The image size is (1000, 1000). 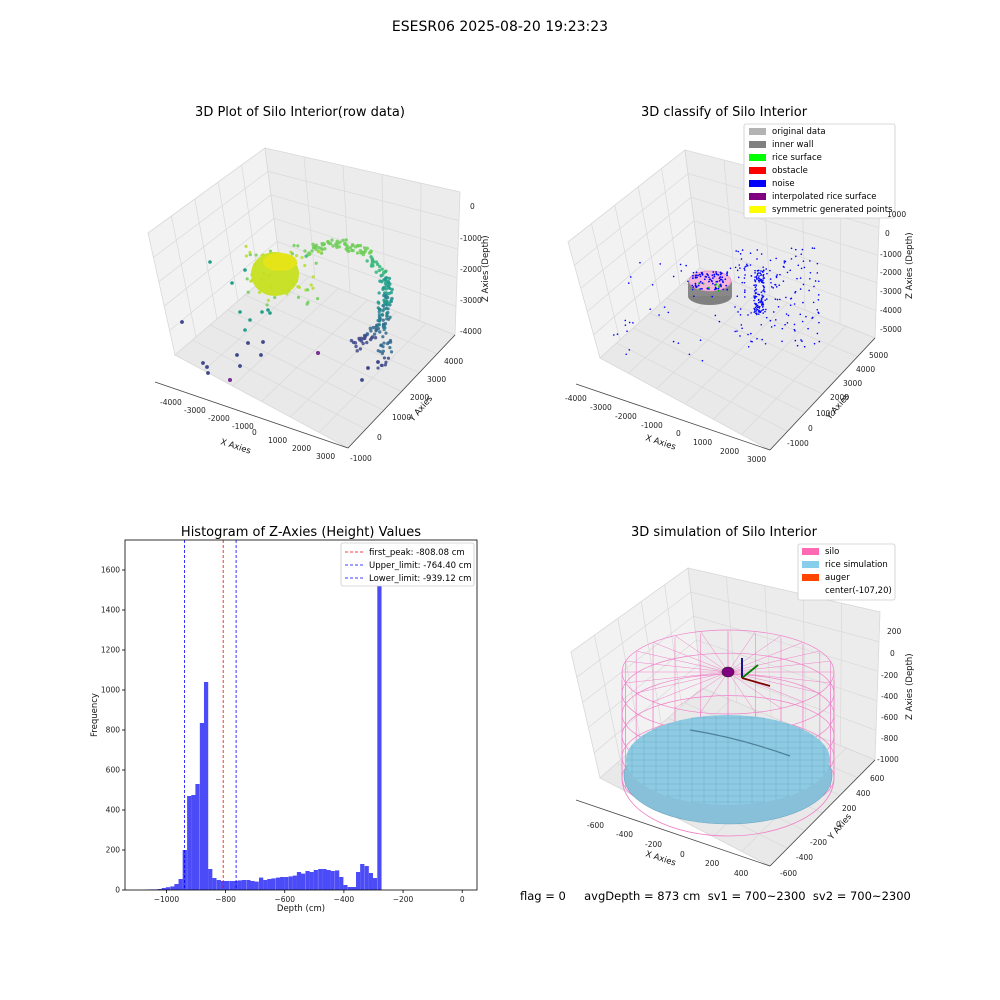 I want to click on z-tick: -800, so click(x=889, y=738).